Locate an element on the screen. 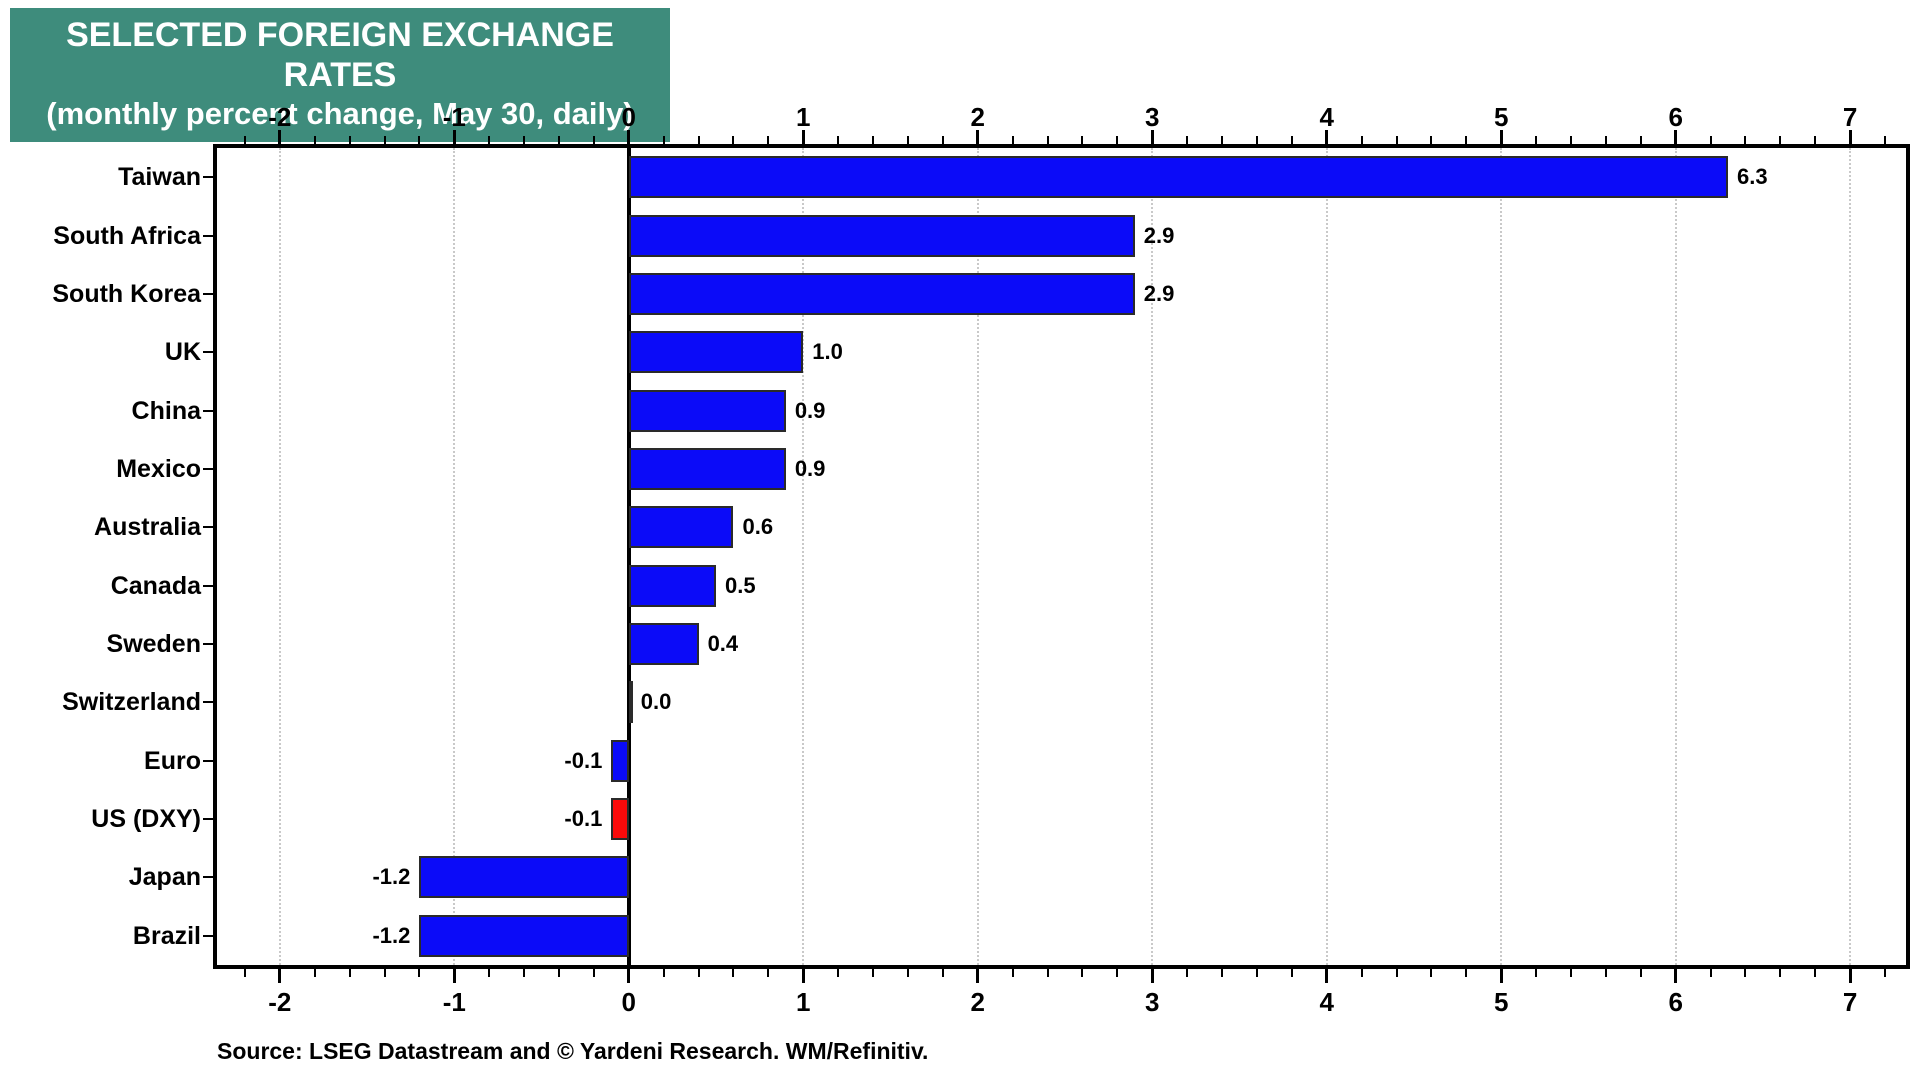  x-tick-bottom--1.0 is located at coordinates (454, 976).